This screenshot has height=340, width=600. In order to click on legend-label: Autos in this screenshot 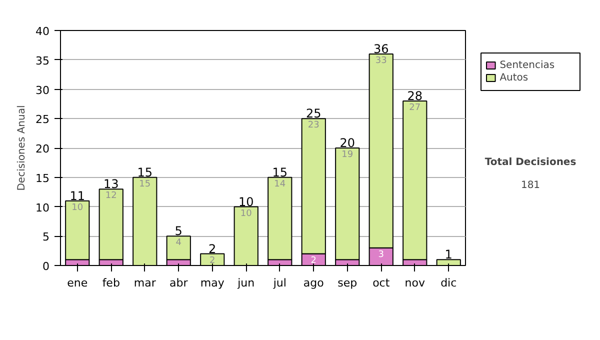, I will do `click(514, 78)`.